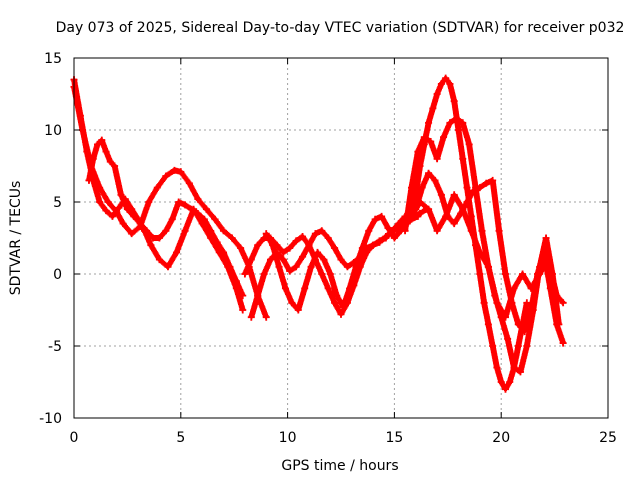 The image size is (640, 480). I want to click on x-tick-label: 5, so click(180, 438).